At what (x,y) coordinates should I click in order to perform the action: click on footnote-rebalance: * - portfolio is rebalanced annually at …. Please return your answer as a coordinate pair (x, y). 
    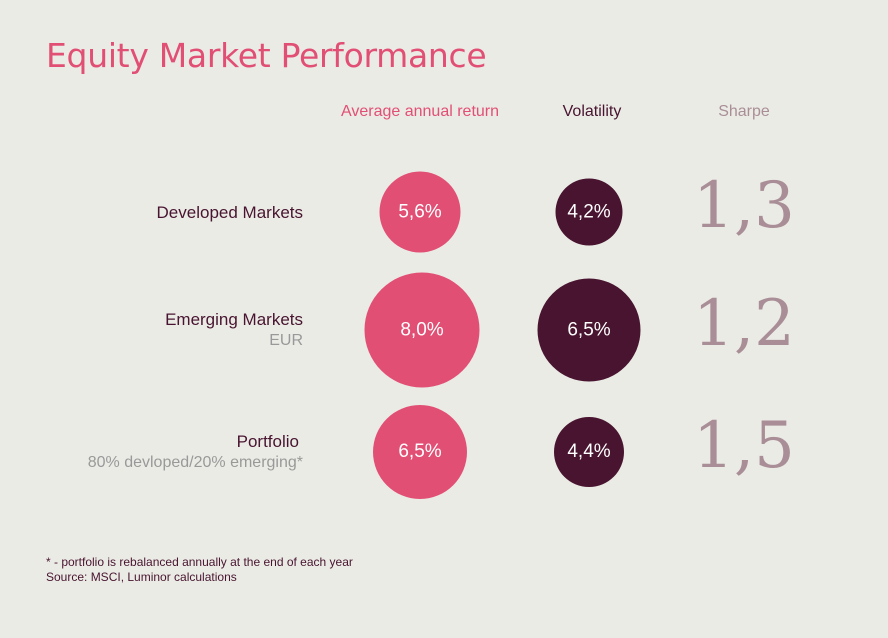
    Looking at the image, I should click on (199, 562).